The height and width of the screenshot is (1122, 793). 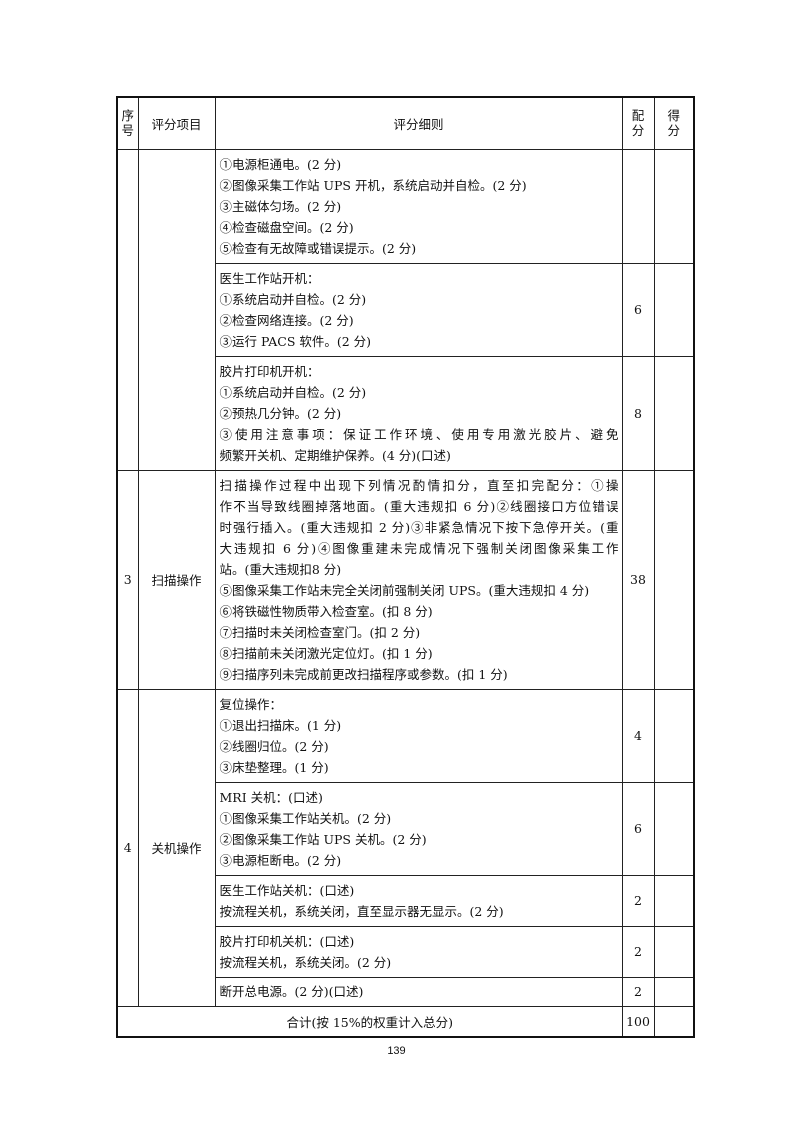 I want to click on detail-line: ①退出扫描床。(1 分), so click(x=280, y=725).